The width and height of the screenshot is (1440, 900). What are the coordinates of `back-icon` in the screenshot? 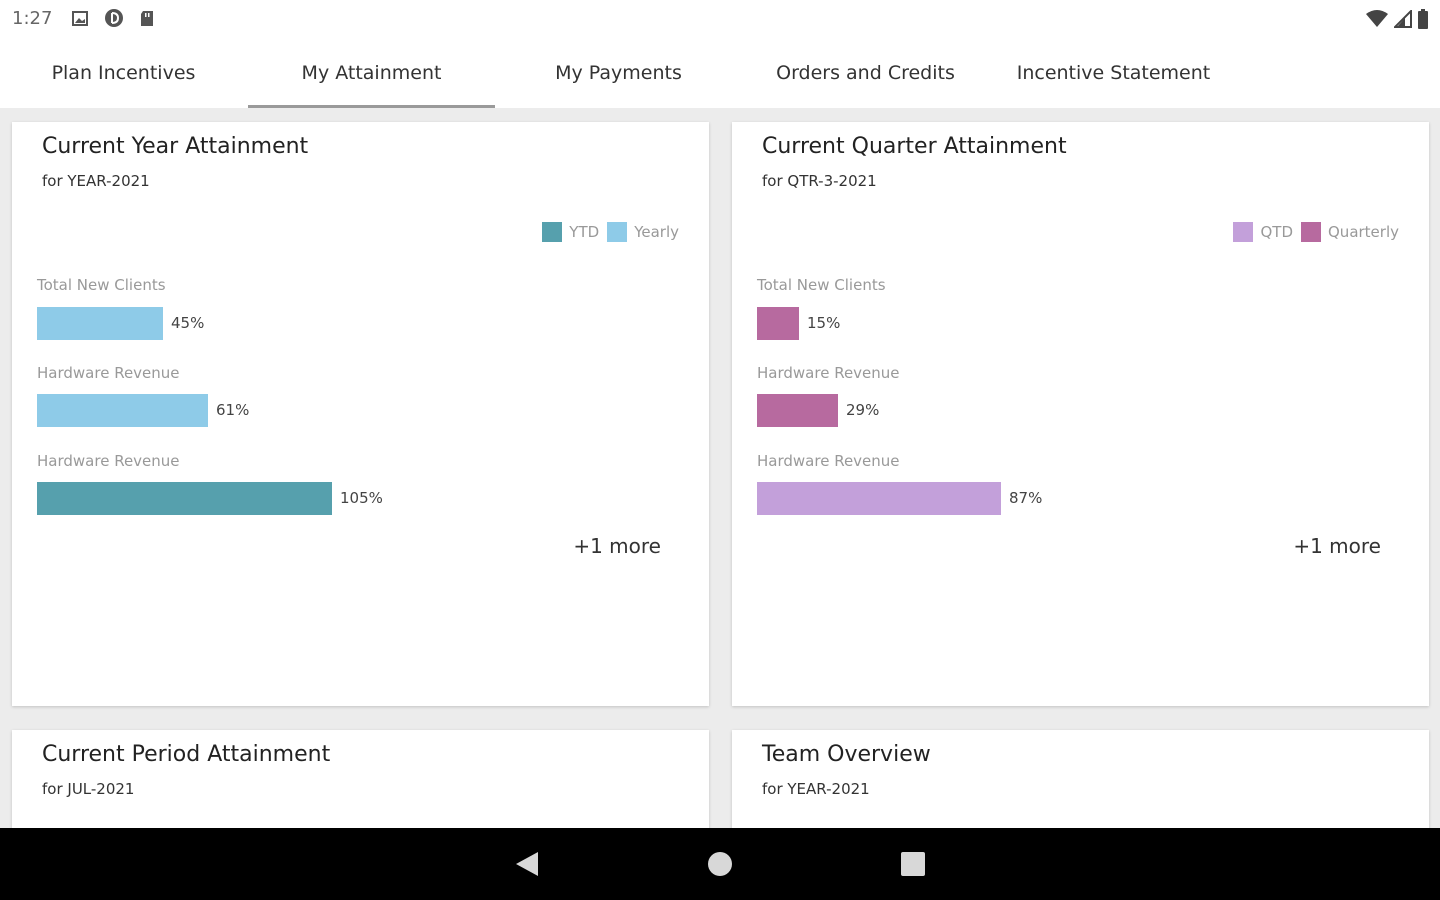 It's located at (527, 864).